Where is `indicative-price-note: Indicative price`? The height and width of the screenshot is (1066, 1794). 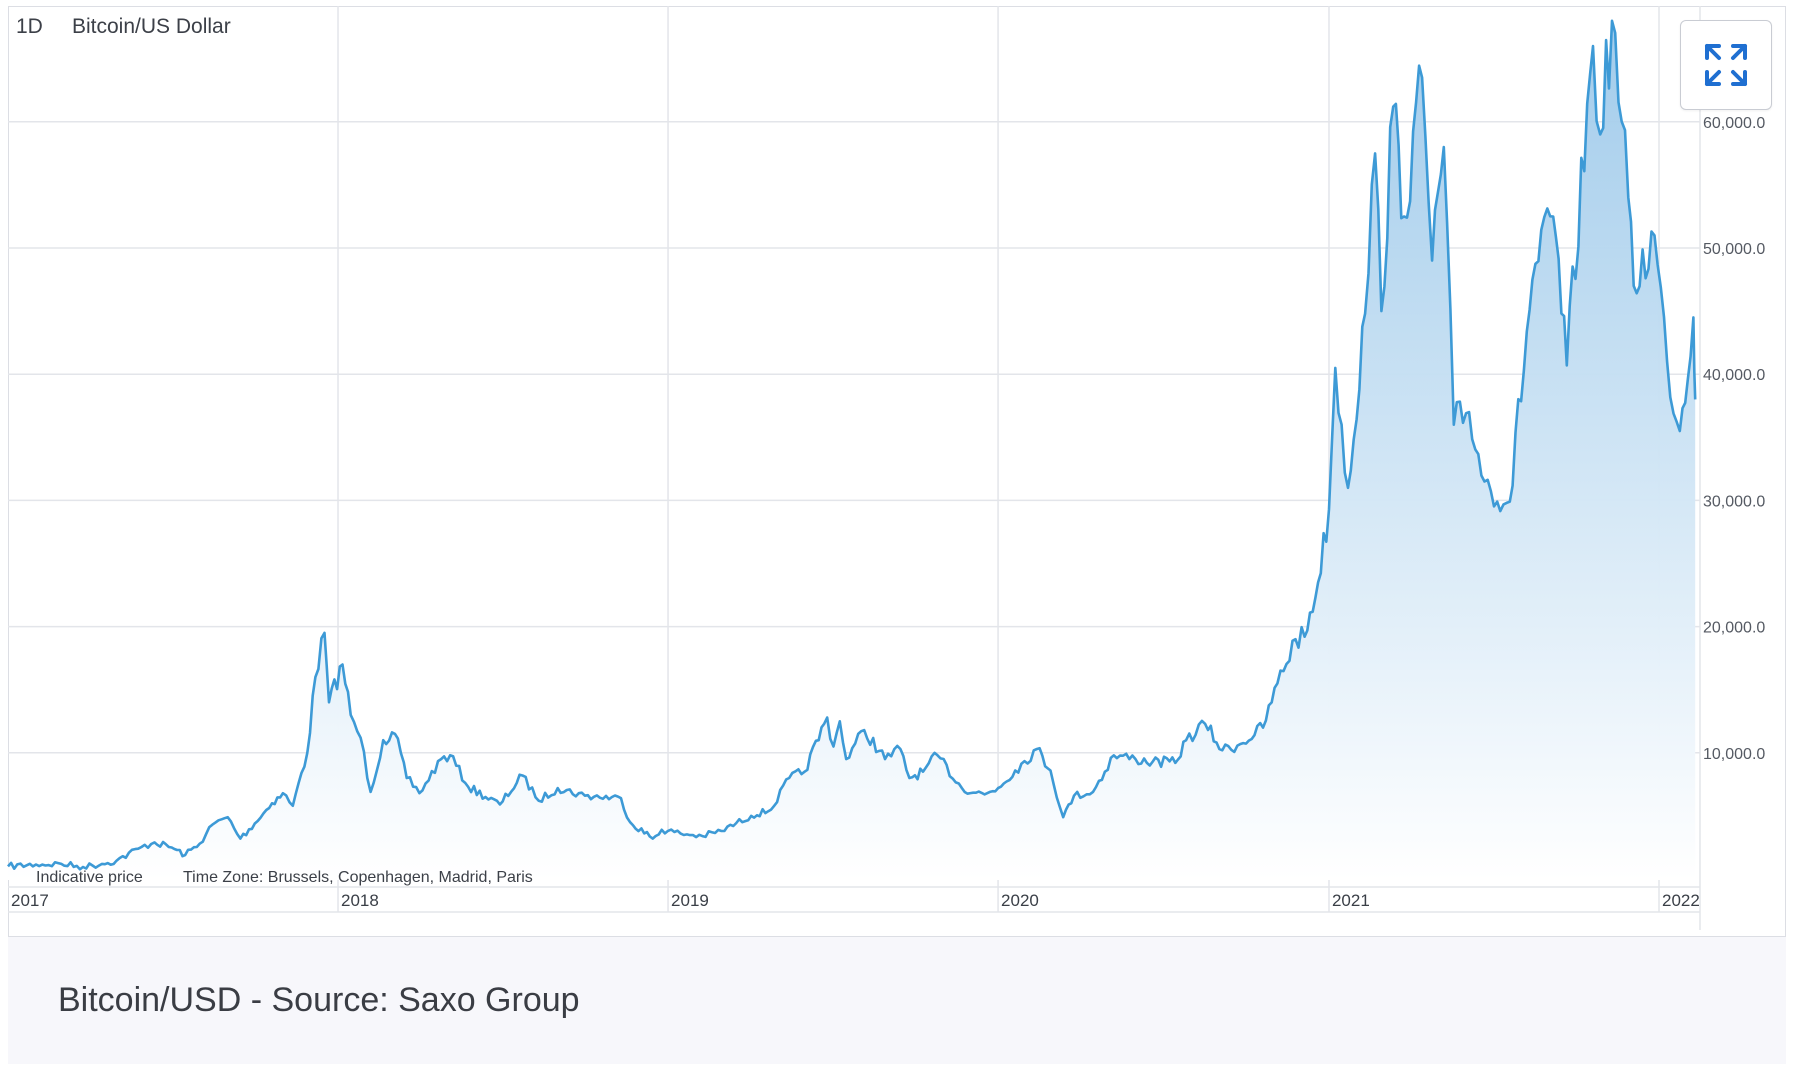
indicative-price-note: Indicative price is located at coordinates (89, 877).